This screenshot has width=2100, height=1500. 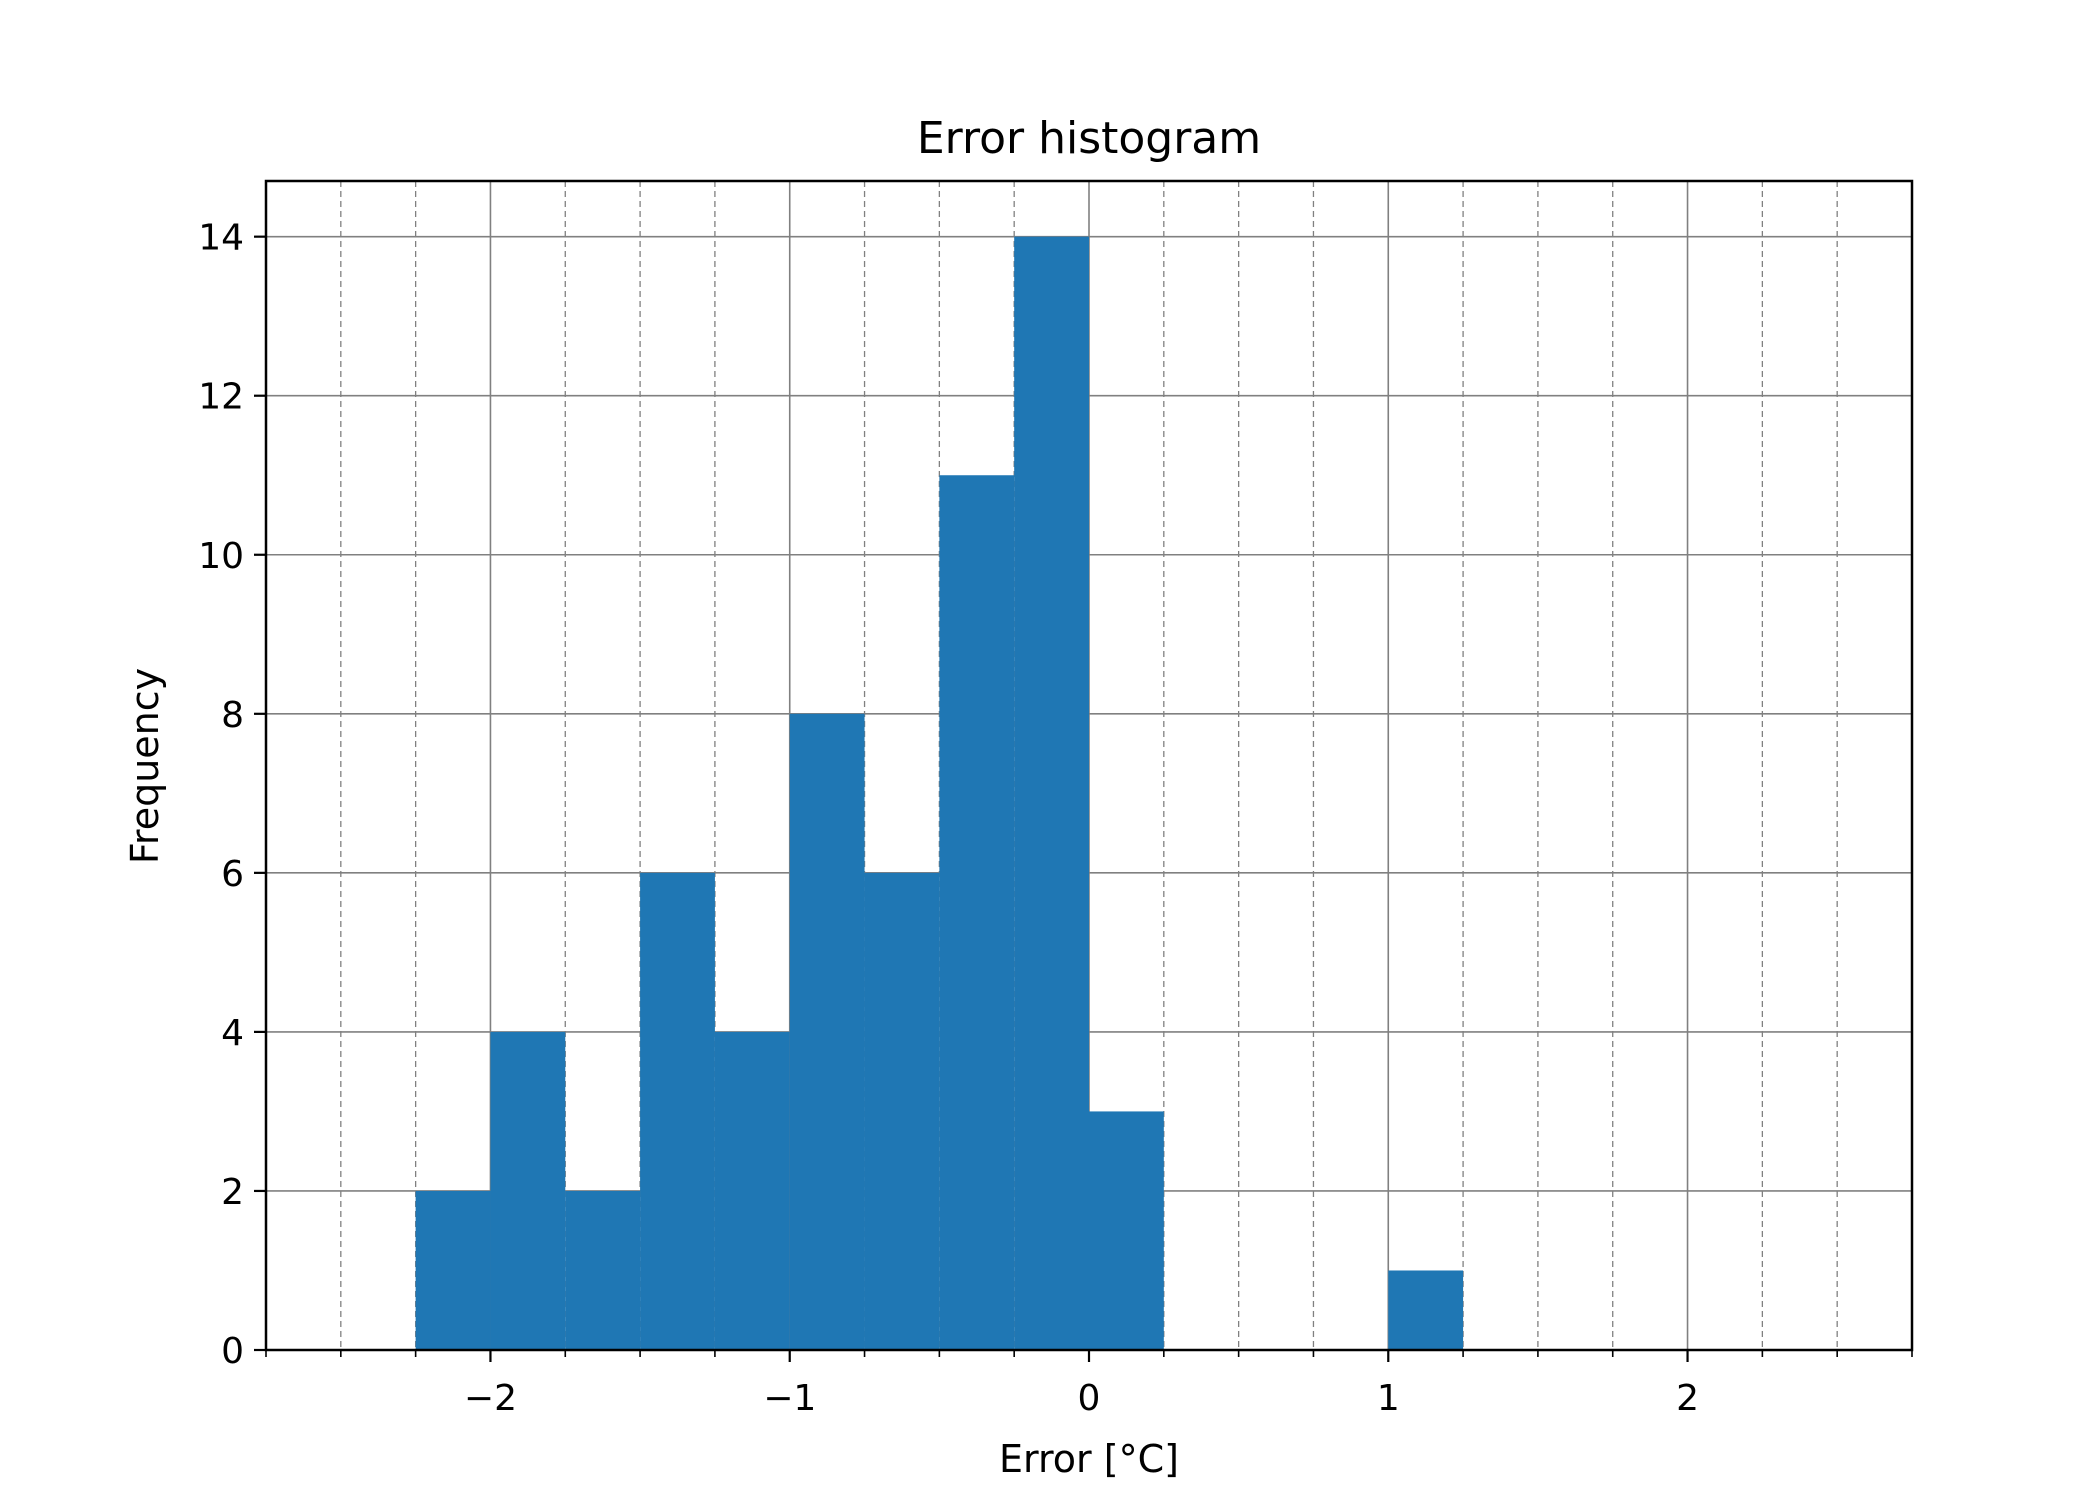 I want to click on y-tick-label: 4, so click(x=232, y=1033).